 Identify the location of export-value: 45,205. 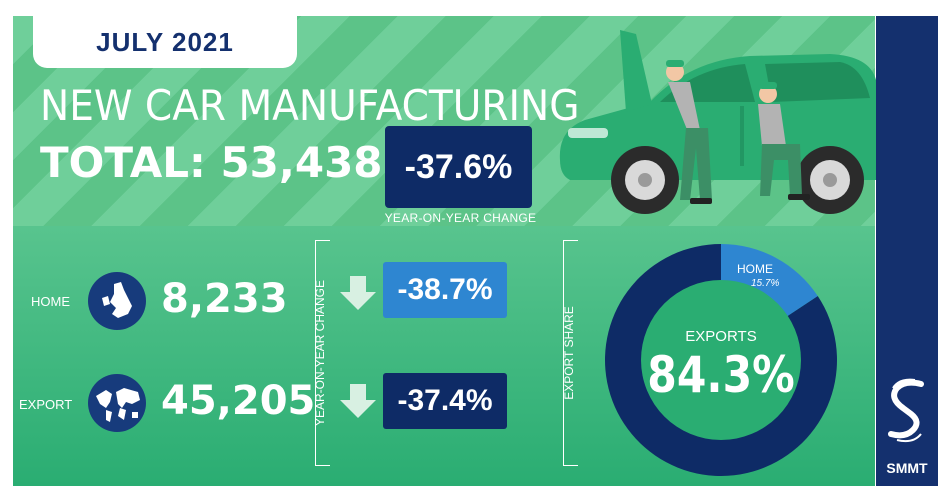
(238, 401).